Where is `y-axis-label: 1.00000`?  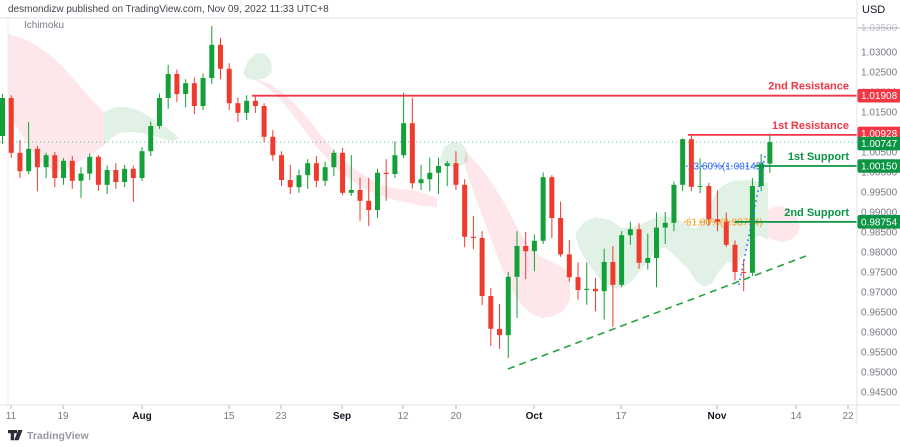
y-axis-label: 1.00000 is located at coordinates (879, 173).